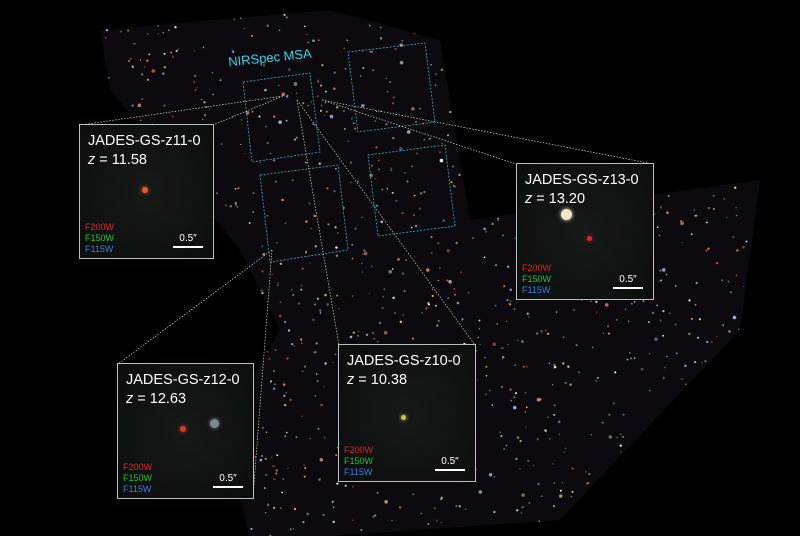 The width and height of the screenshot is (800, 536). Describe the element at coordinates (589, 238) in the screenshot. I see `galaxy-source` at that location.